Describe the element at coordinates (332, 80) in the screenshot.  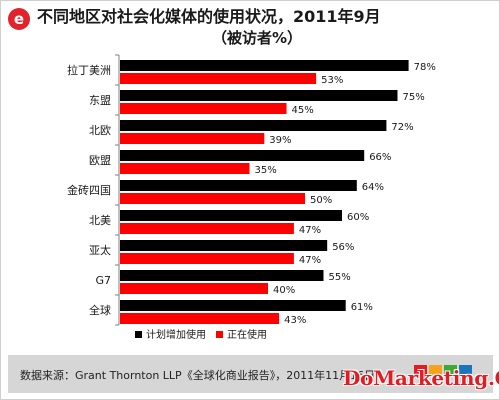
I see `data-label: 53%` at that location.